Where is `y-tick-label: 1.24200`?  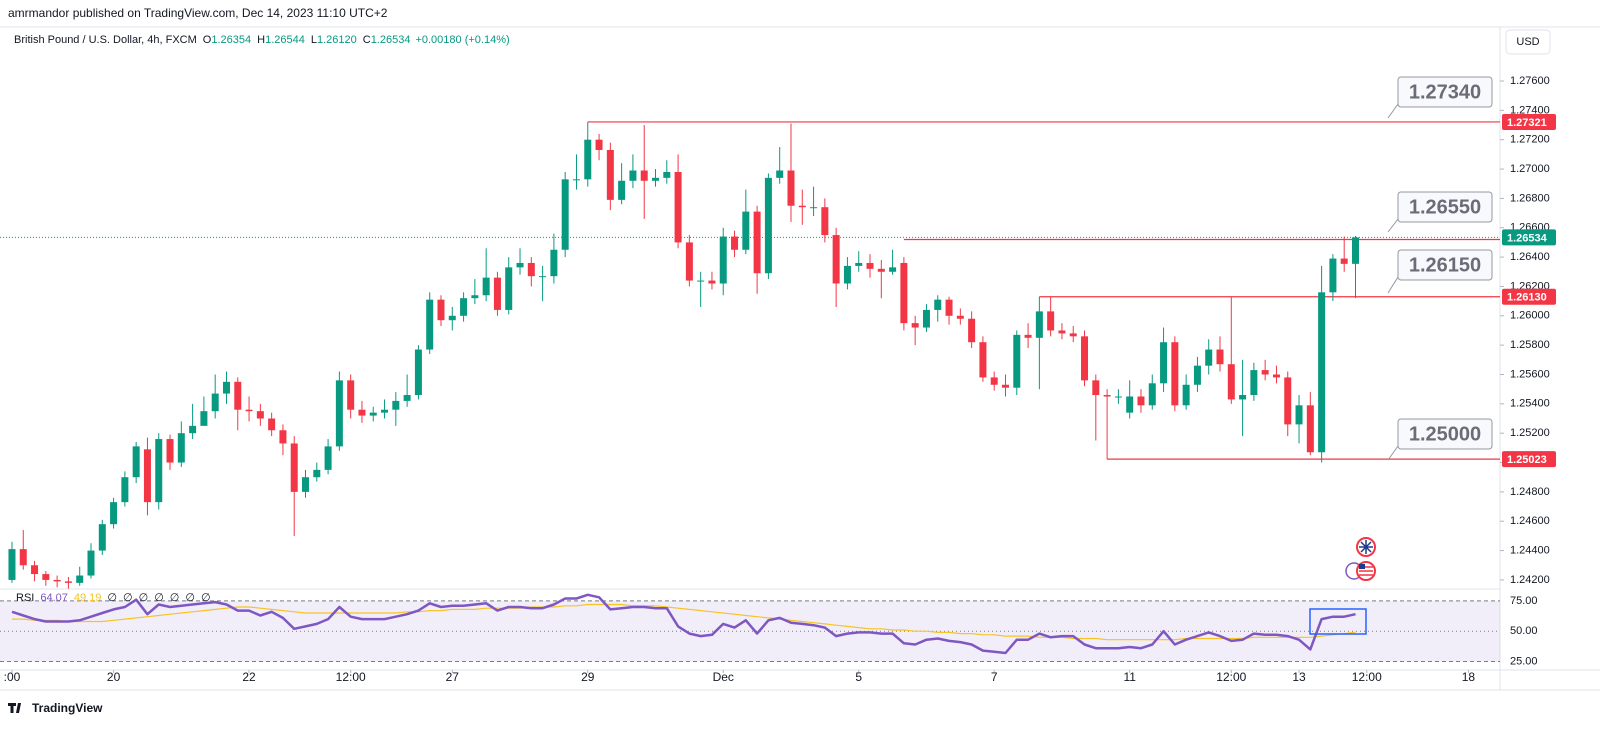
y-tick-label: 1.24200 is located at coordinates (1530, 580).